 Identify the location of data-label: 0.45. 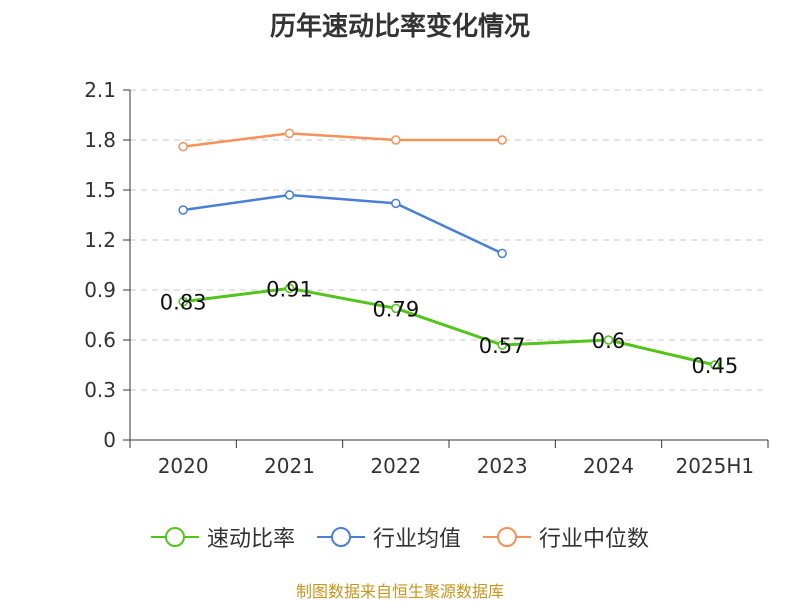
(714, 366).